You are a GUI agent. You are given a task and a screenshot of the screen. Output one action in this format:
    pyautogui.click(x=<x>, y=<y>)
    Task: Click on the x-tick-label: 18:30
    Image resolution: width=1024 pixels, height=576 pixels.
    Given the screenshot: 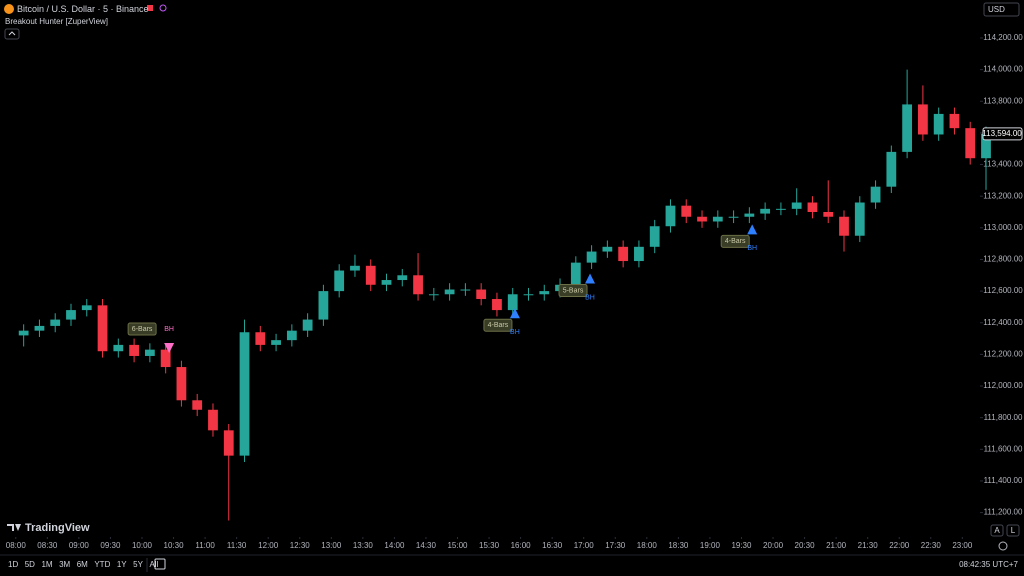 What is the action you would take?
    pyautogui.click(x=678, y=545)
    